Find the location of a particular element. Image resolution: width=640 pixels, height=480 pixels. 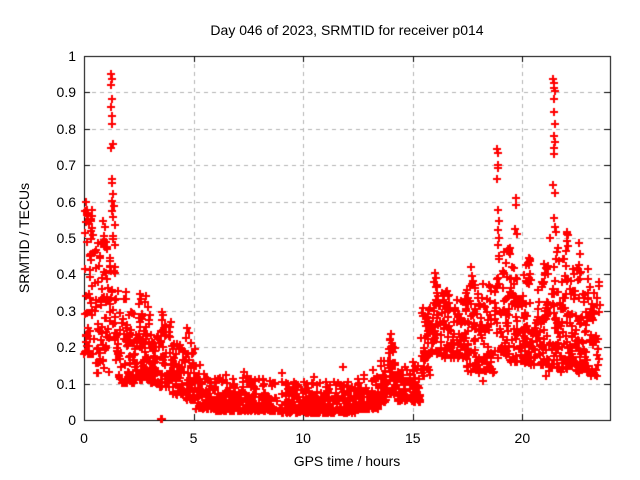

x-axis-label: GPS time / hours is located at coordinates (347, 461).